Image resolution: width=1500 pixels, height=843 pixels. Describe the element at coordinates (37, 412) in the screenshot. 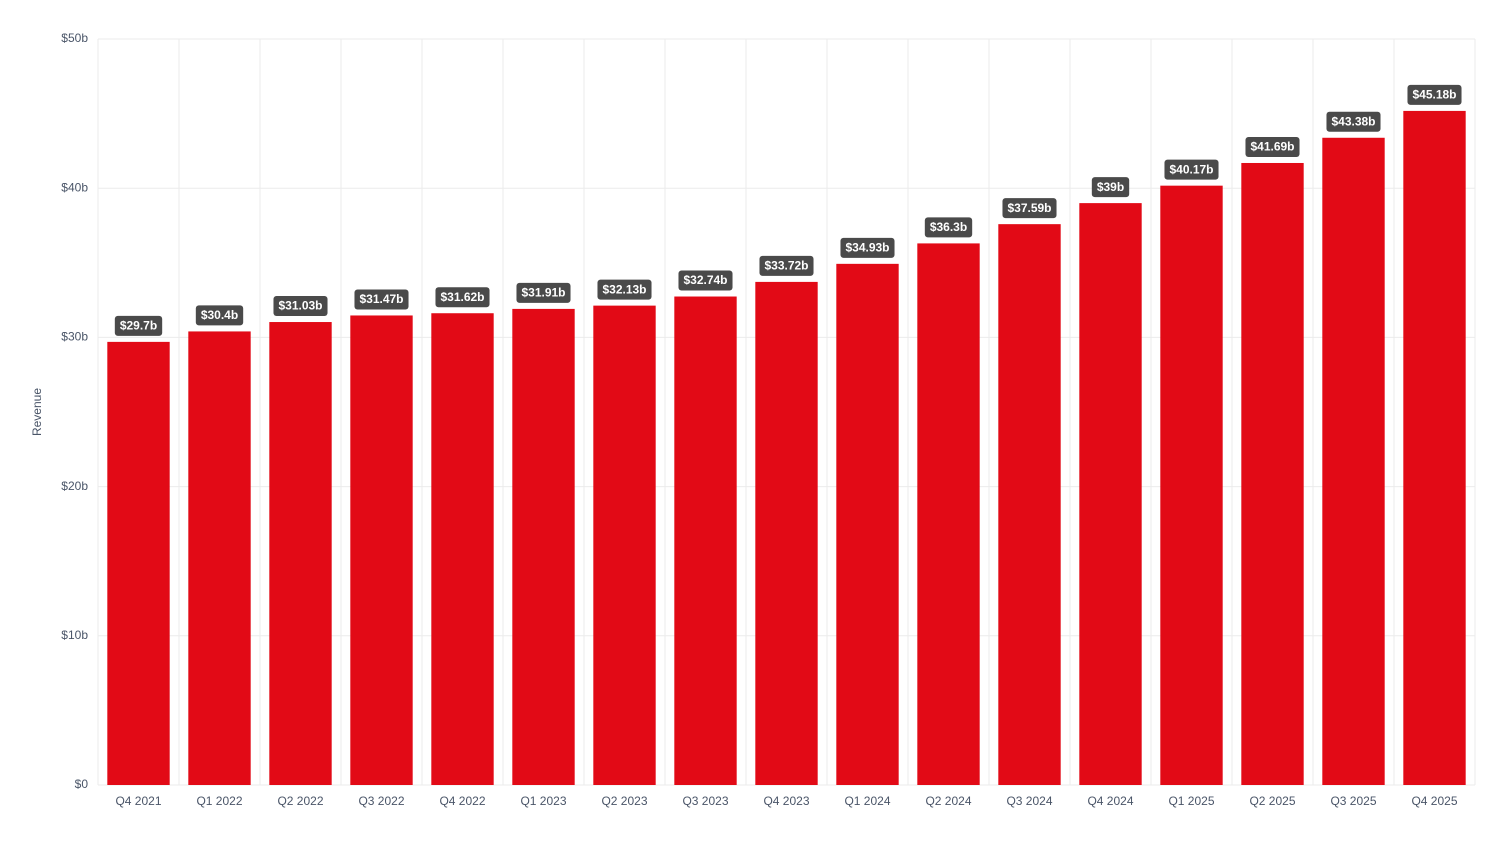

I see `y-axis-label: Revenue` at that location.